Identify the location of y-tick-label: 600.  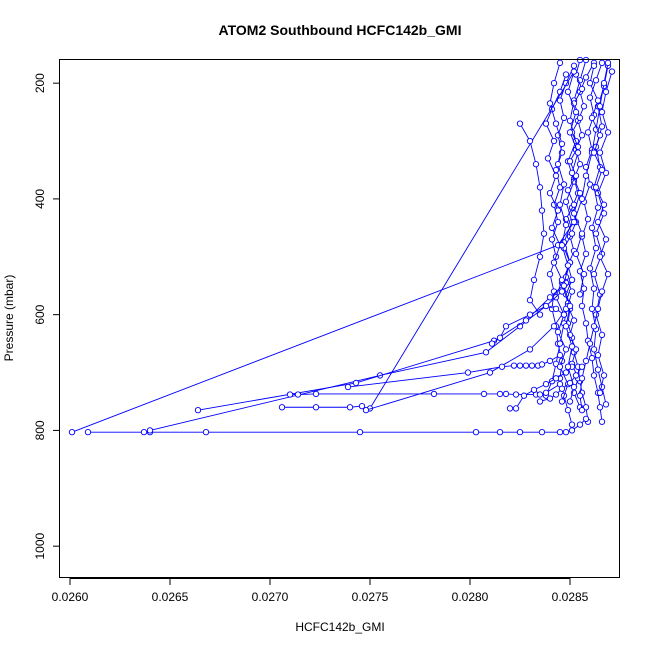
(40, 314).